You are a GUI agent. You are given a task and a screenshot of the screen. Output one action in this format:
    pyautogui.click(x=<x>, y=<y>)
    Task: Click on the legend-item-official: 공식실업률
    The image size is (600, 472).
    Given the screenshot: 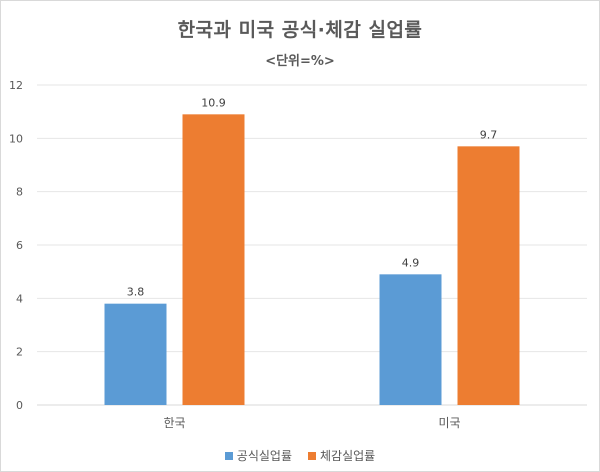 What is the action you would take?
    pyautogui.click(x=258, y=455)
    